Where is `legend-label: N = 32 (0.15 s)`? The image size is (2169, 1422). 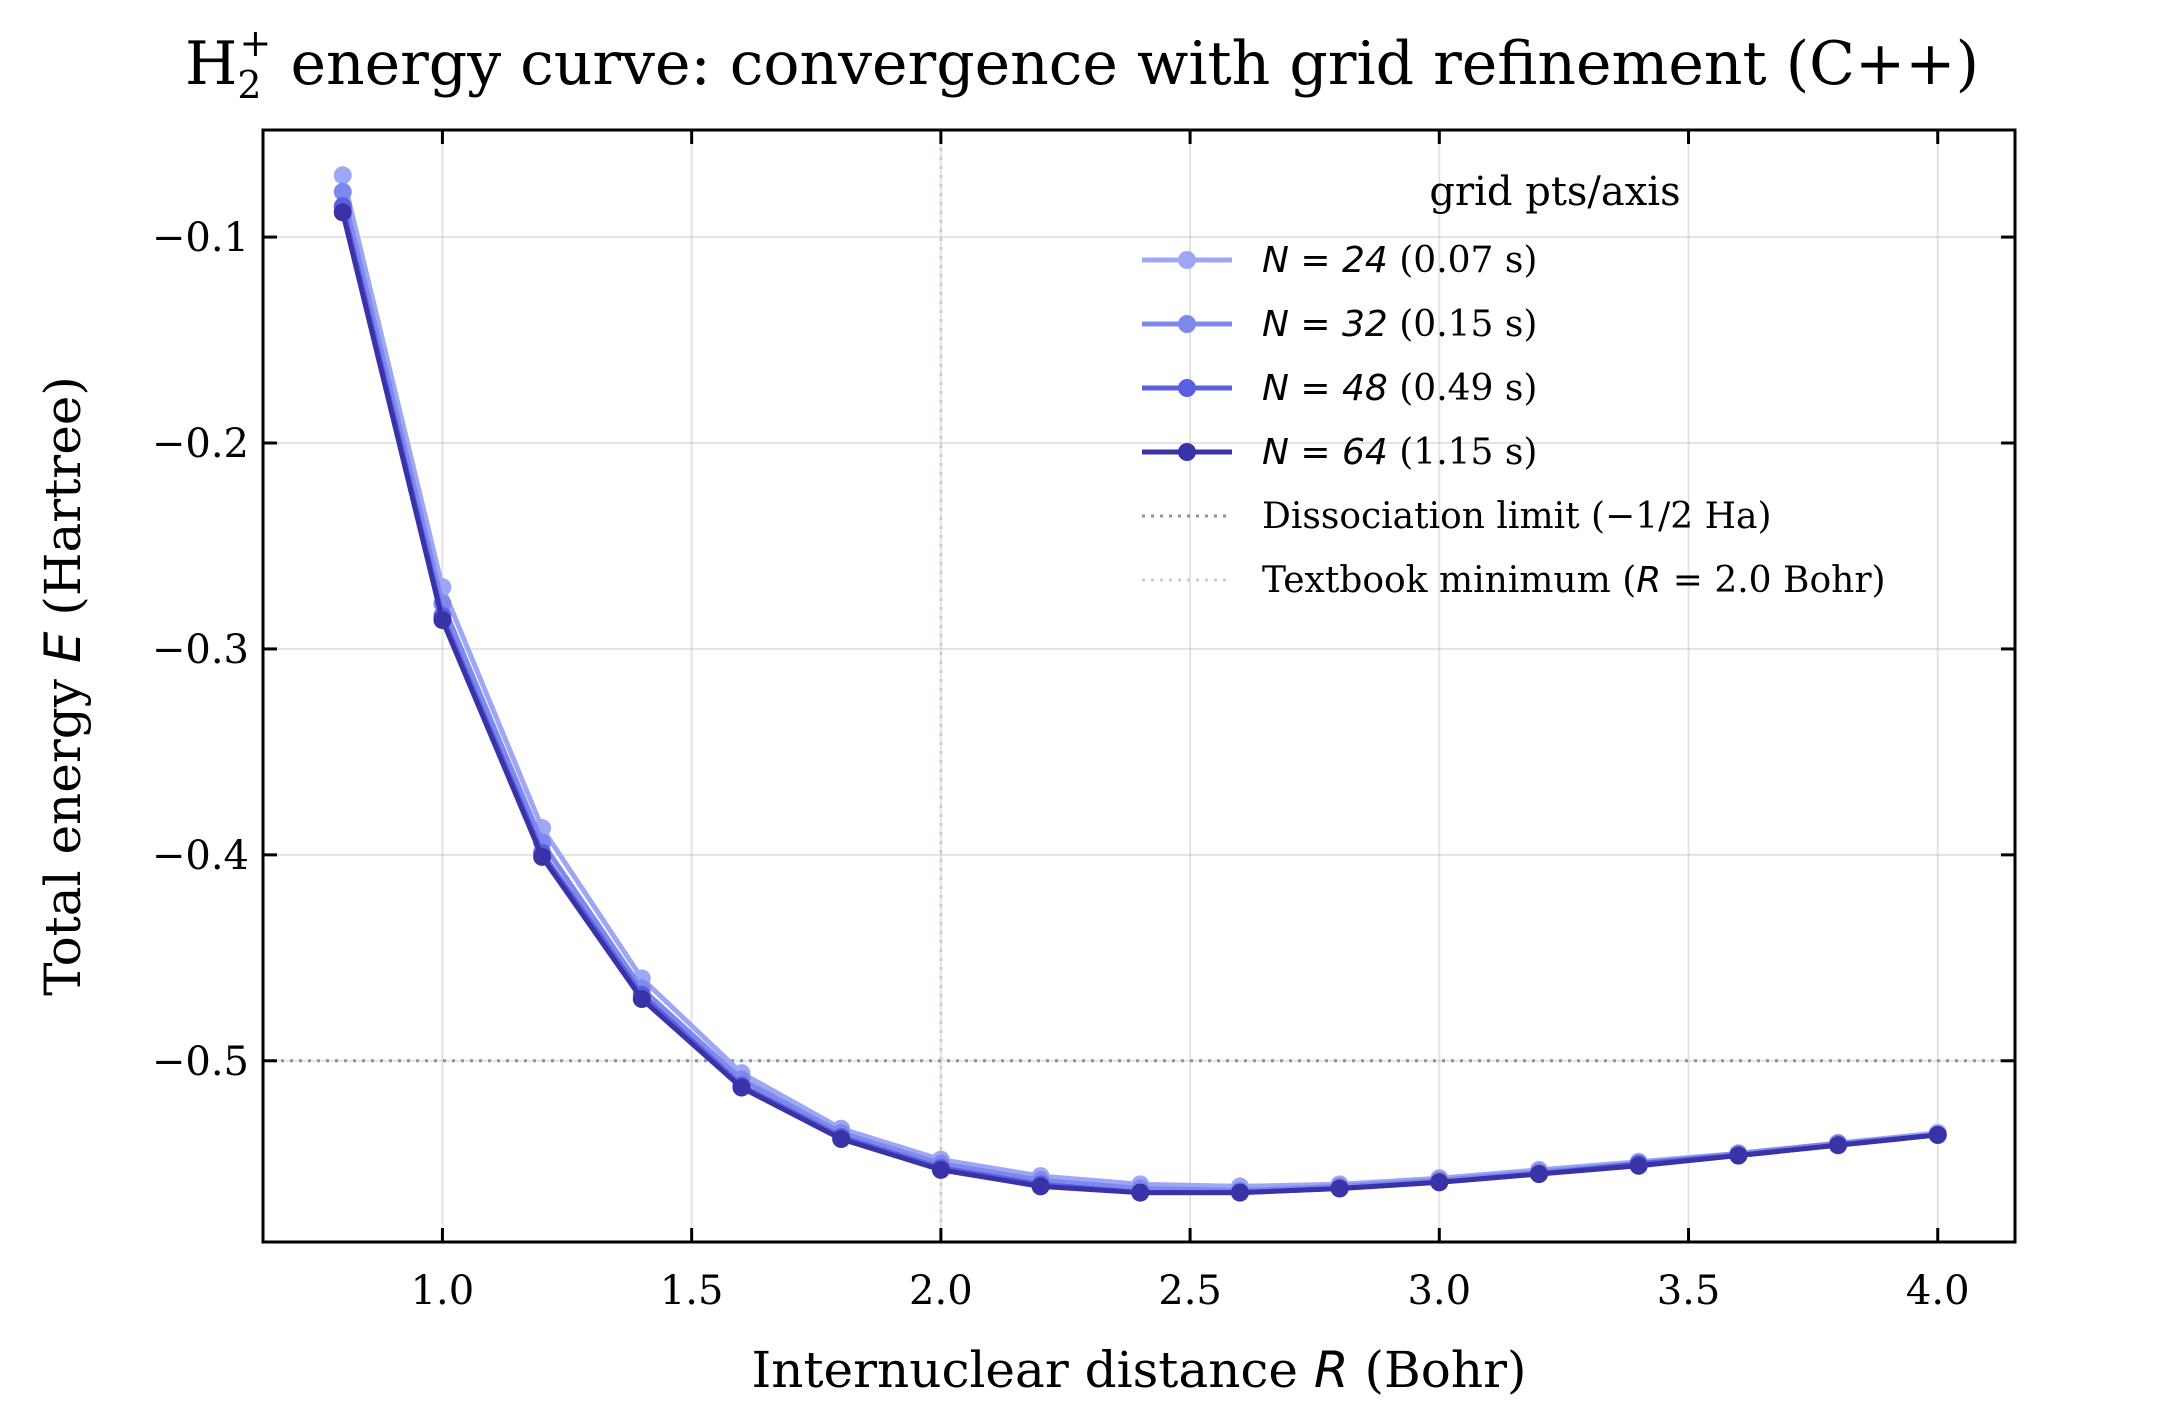
legend-label: N = 32 (0.15 s) is located at coordinates (1399, 324).